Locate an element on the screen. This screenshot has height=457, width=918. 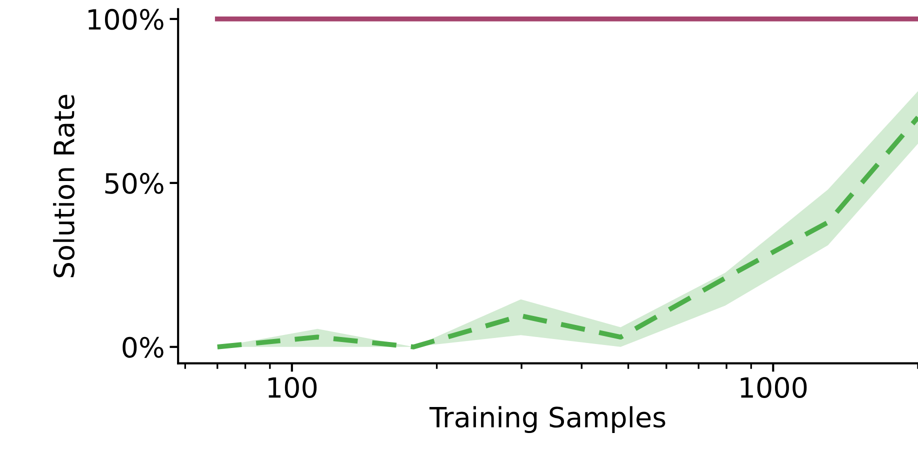
y-axis-title: Solution Rate is located at coordinates (64, 186).